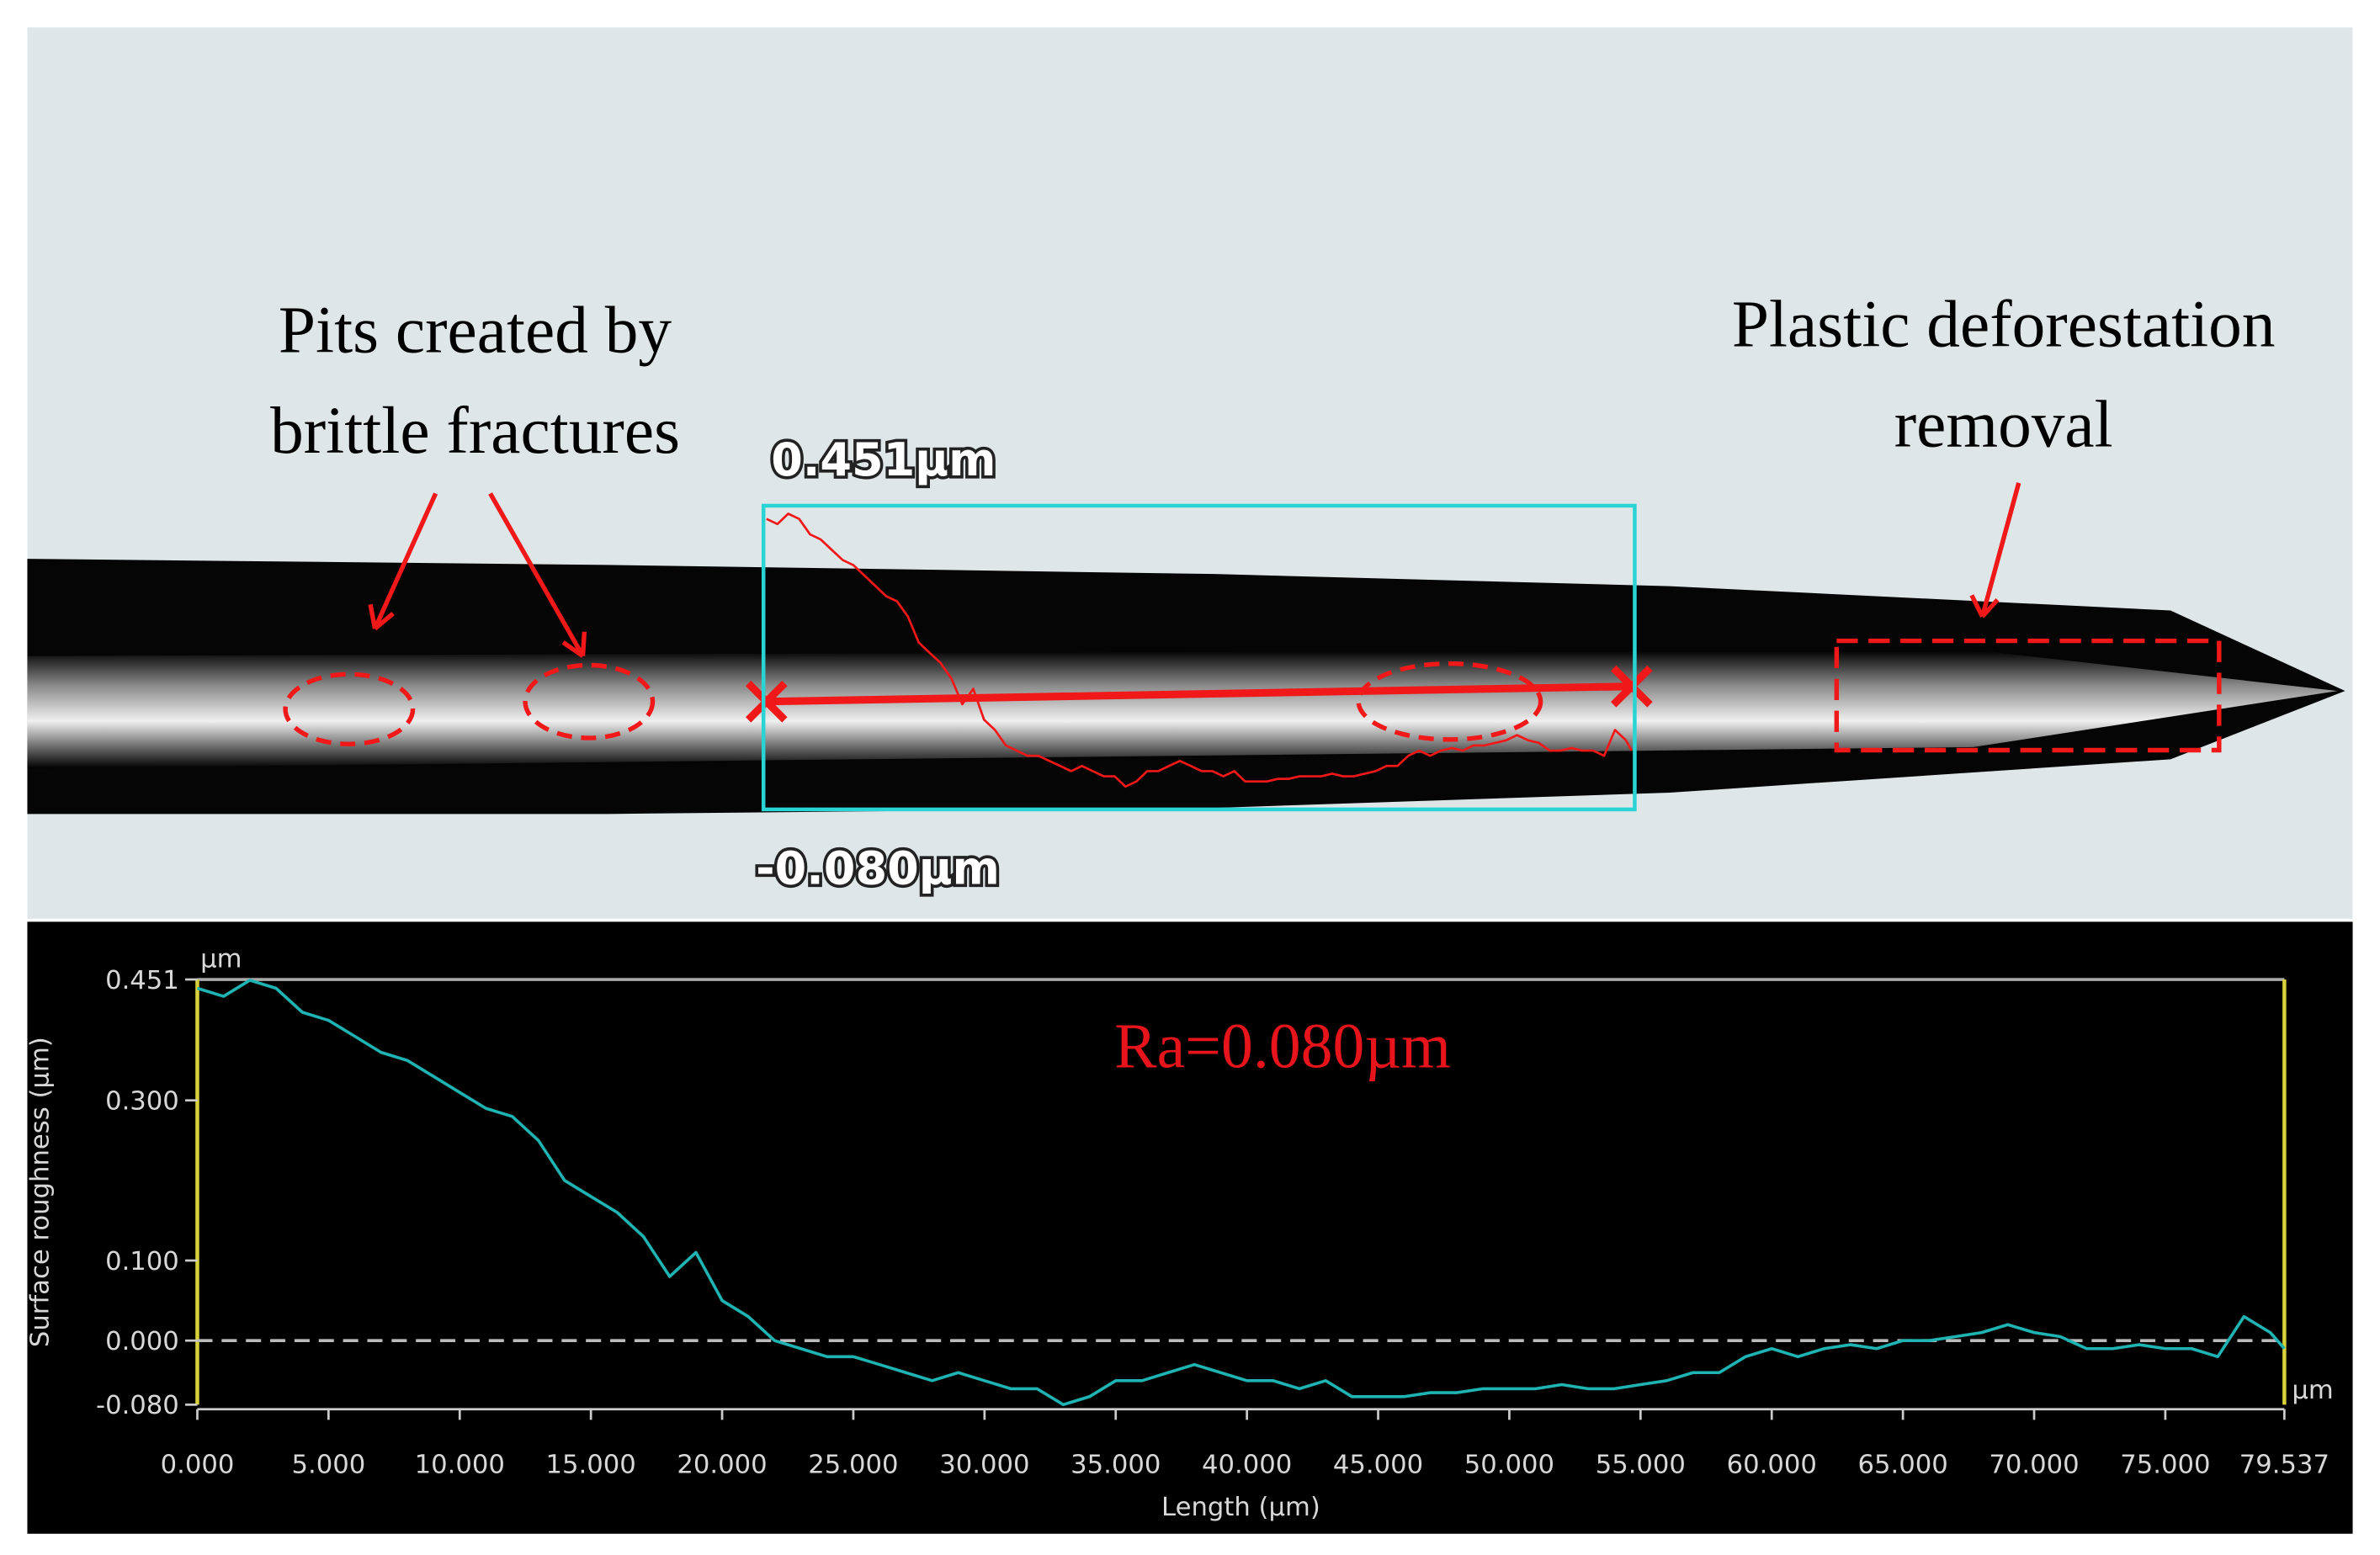 The height and width of the screenshot is (1555, 2380). What do you see at coordinates (460, 1465) in the screenshot?
I see `x-tick-label: 10.000` at bounding box center [460, 1465].